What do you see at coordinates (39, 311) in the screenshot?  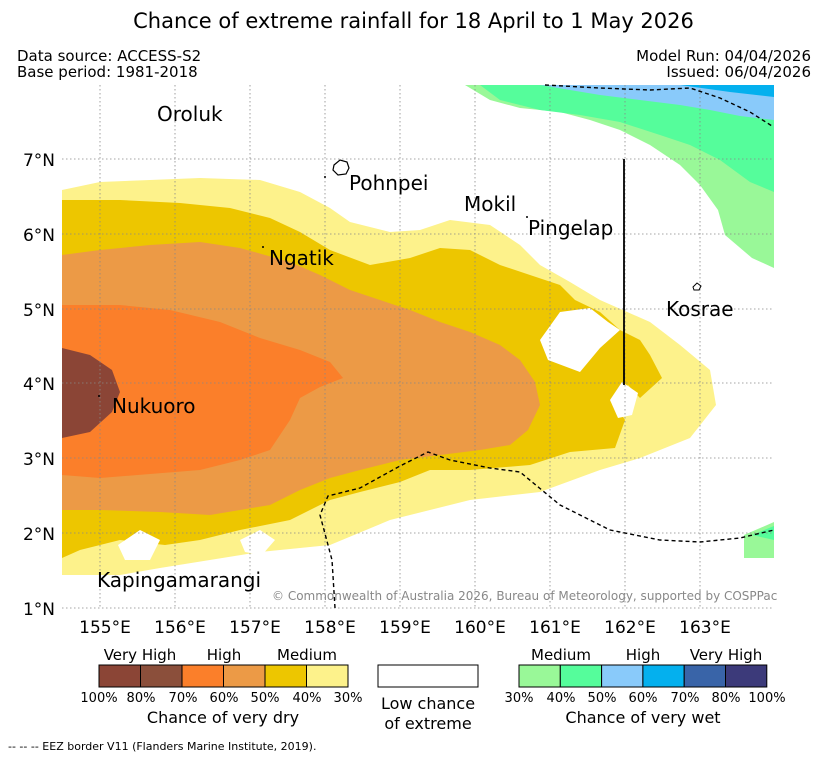 I see `lat-label: 5°N` at bounding box center [39, 311].